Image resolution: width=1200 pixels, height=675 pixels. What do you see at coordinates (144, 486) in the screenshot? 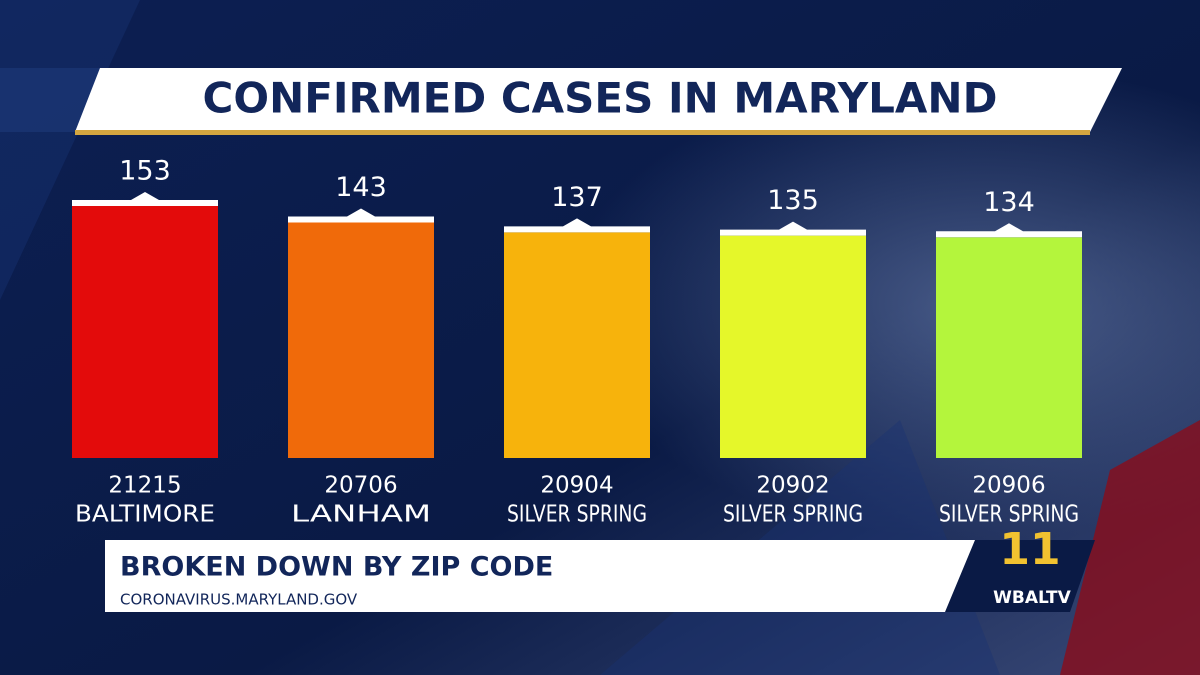
I see `category-zip: 21215` at bounding box center [144, 486].